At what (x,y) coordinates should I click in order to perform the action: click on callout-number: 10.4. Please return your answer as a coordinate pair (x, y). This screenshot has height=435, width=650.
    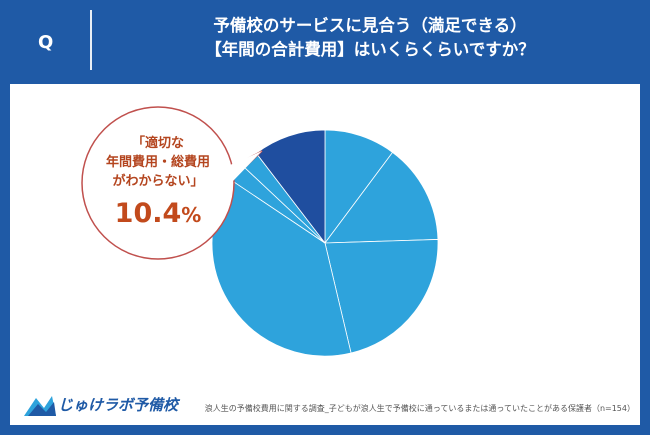
    Looking at the image, I should click on (148, 213).